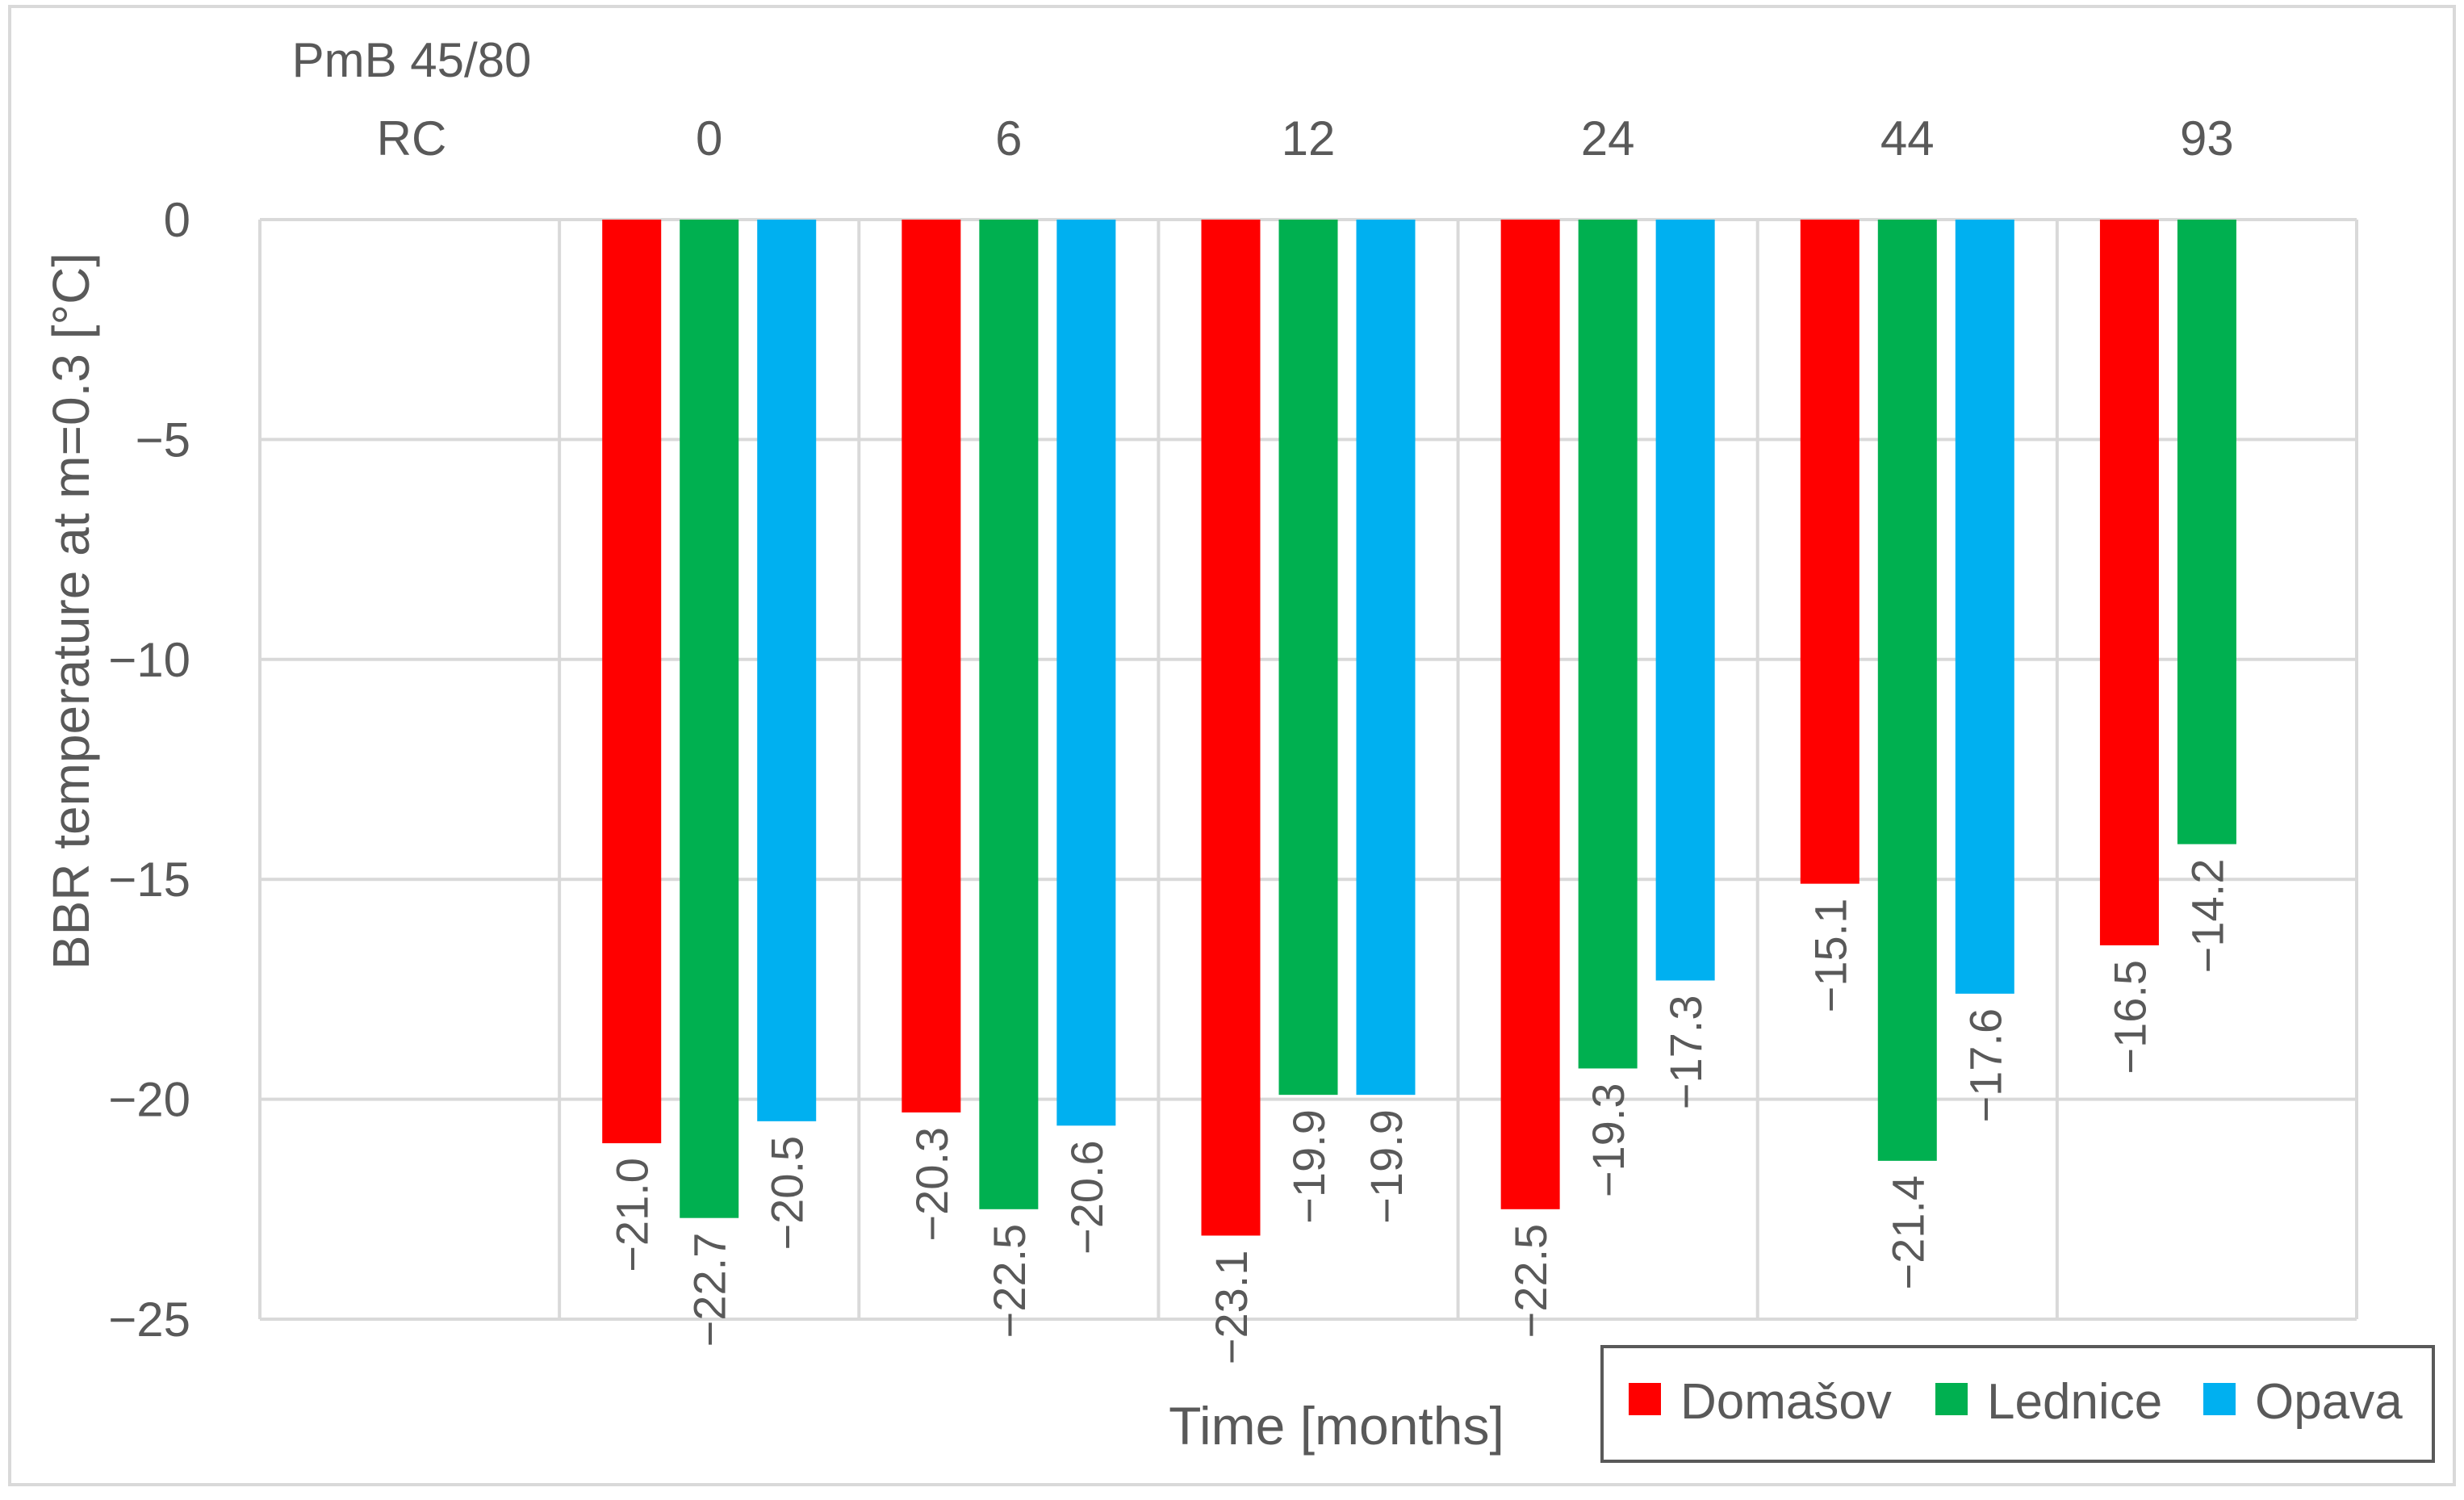 The image size is (2464, 1500). I want to click on x-tick-label: 0, so click(709, 138).